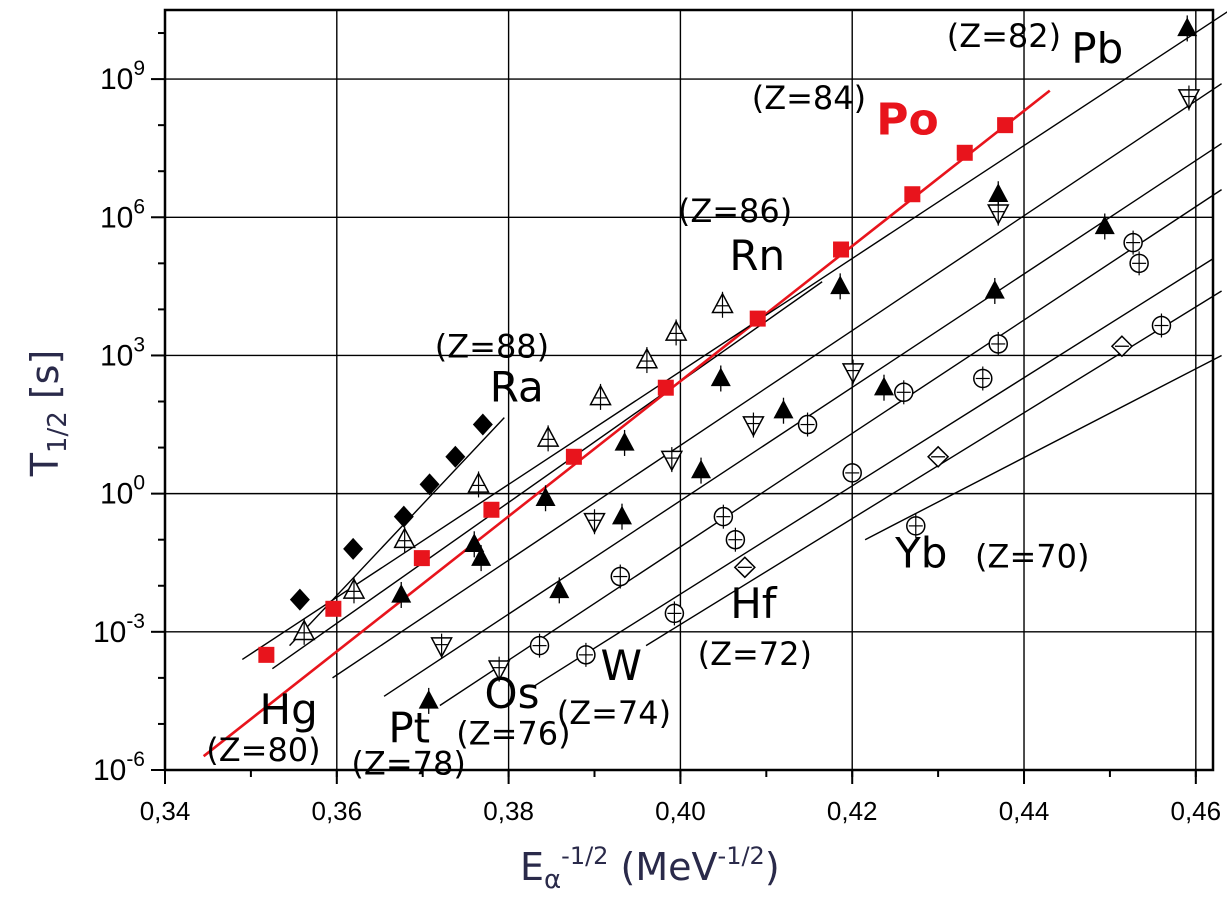  Describe the element at coordinates (135, 759) in the screenshot. I see `y-tick-exponent: -6` at that location.